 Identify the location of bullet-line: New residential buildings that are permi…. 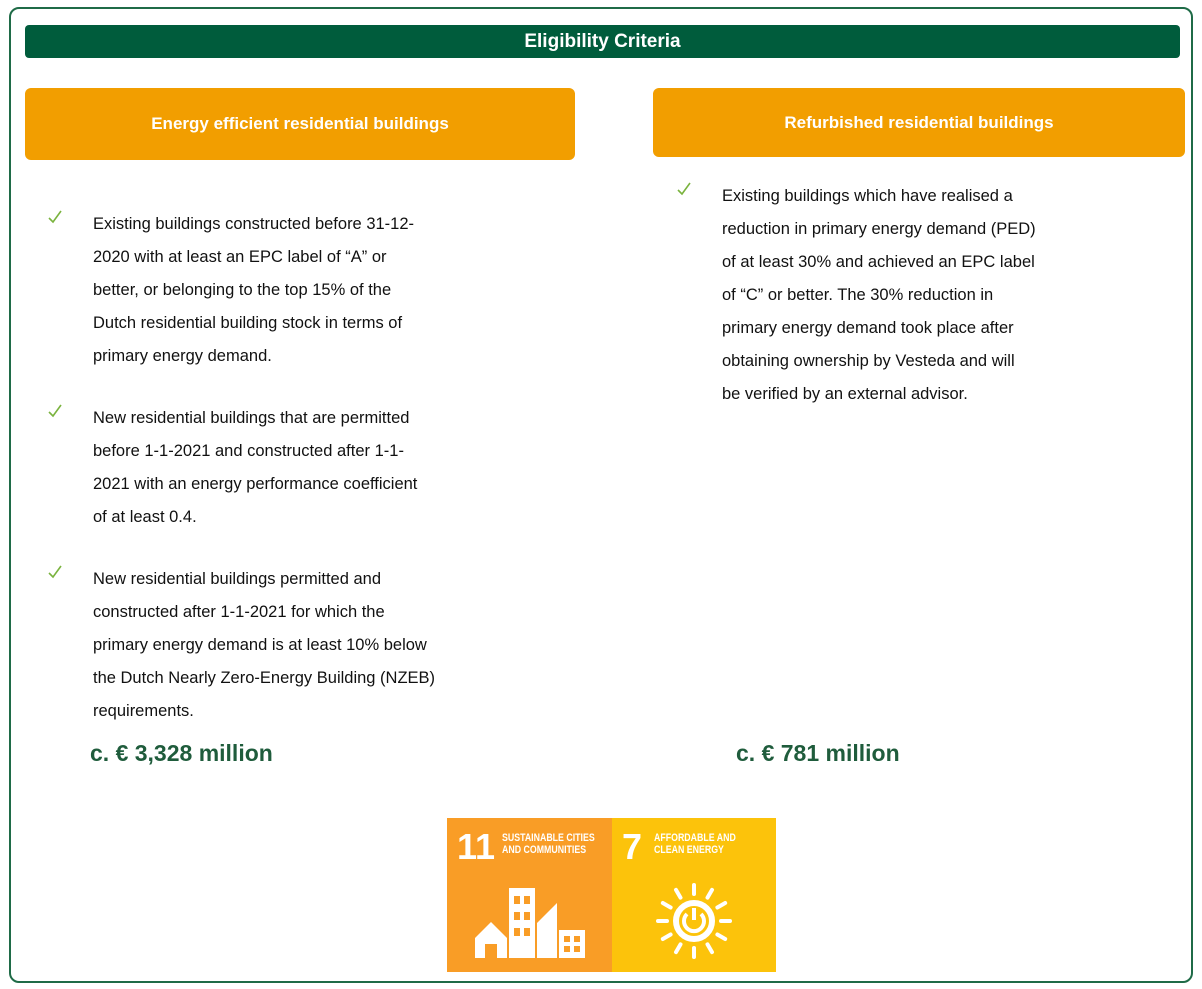
(251, 418).